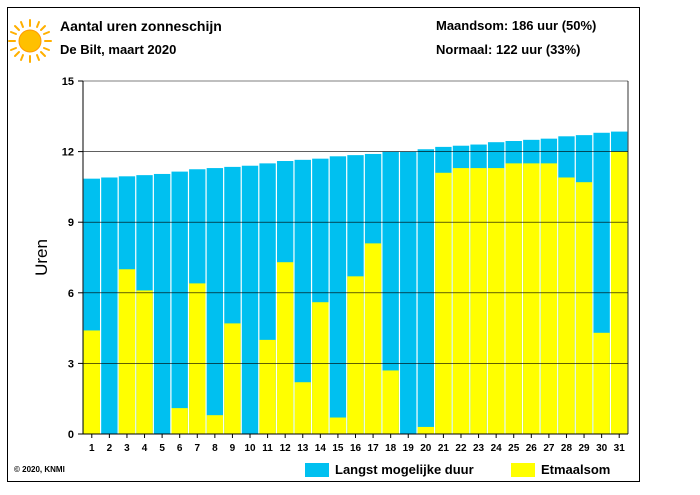 Image resolution: width=700 pixels, height=495 pixels. What do you see at coordinates (118, 49) in the screenshot?
I see `chart-subtitle: De Bilt, maart 2020` at bounding box center [118, 49].